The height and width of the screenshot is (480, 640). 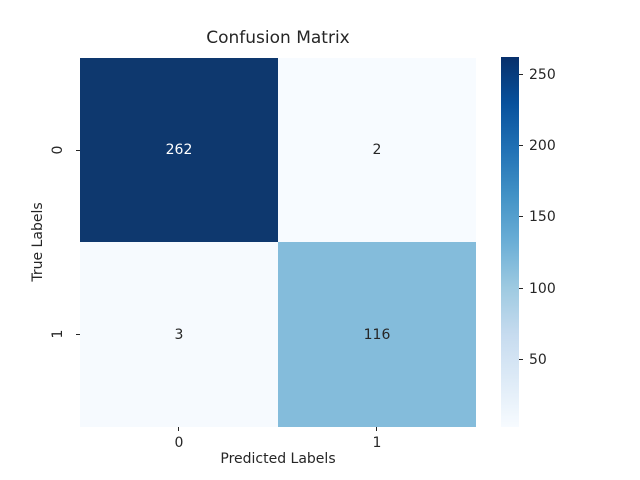 I want to click on x-tick-label-0: 0, so click(x=179, y=443).